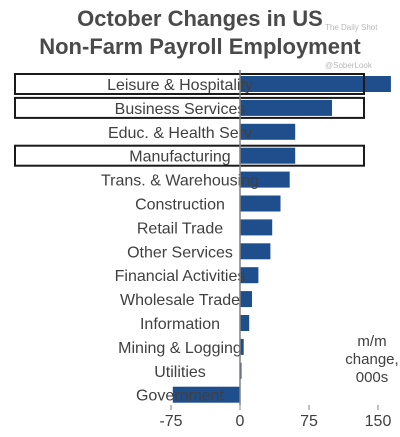  I want to click on category-label: Educ. & Health Serv, so click(180, 133).